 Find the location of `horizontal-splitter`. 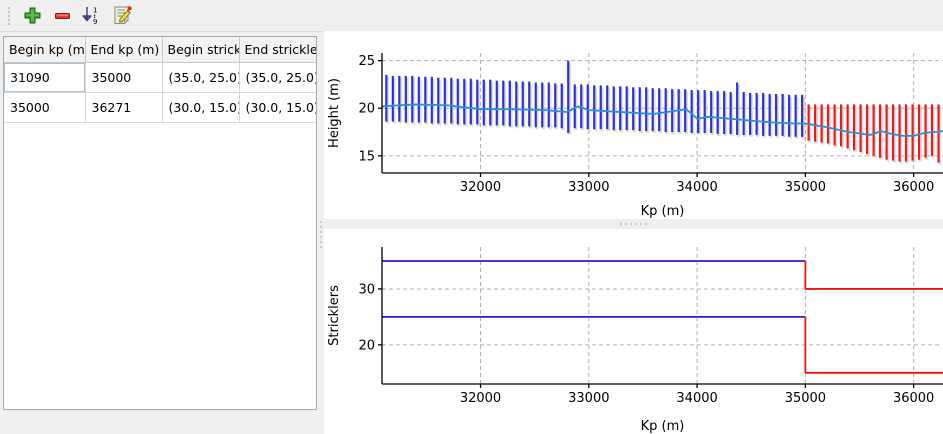

horizontal-splitter is located at coordinates (633, 224).